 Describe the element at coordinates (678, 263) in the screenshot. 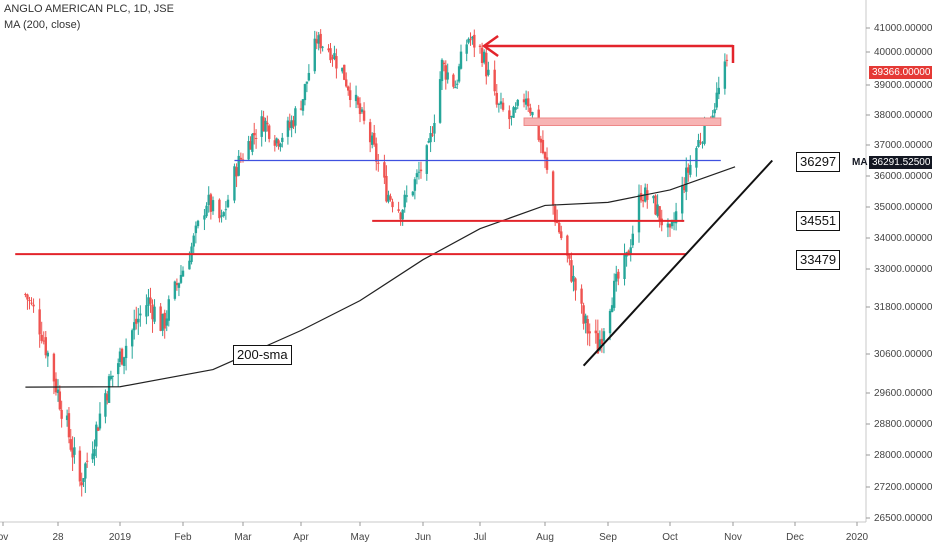

I see `rising-trendline` at that location.